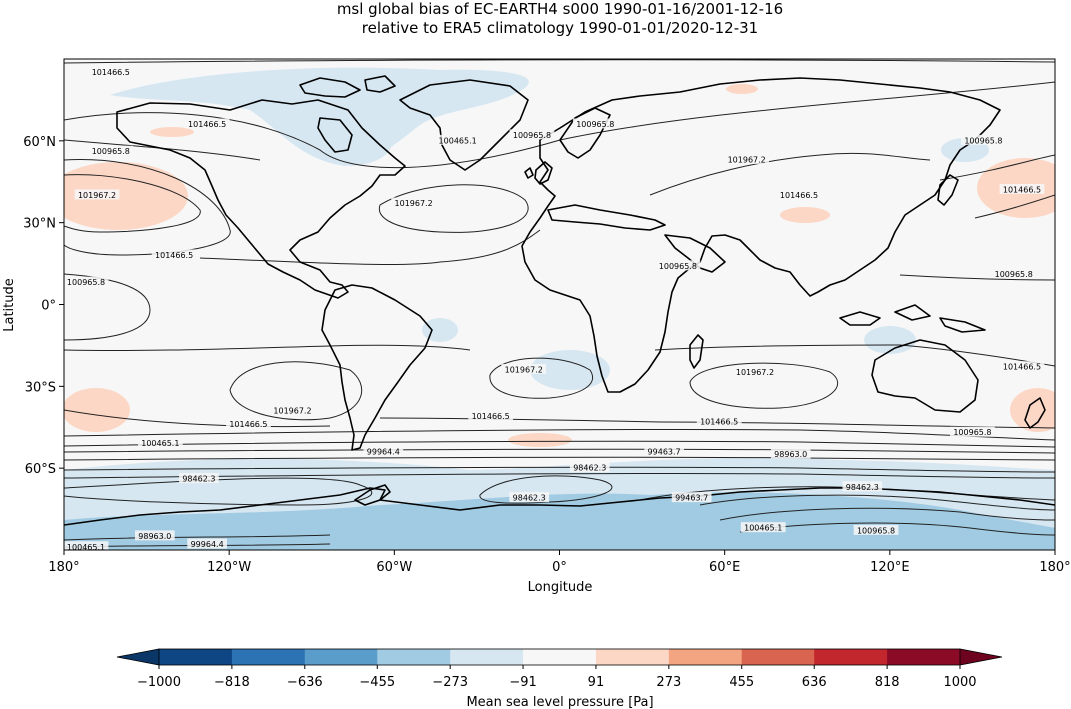 The height and width of the screenshot is (709, 1071). I want to click on bias-patch-satlantic, so click(540, 440).